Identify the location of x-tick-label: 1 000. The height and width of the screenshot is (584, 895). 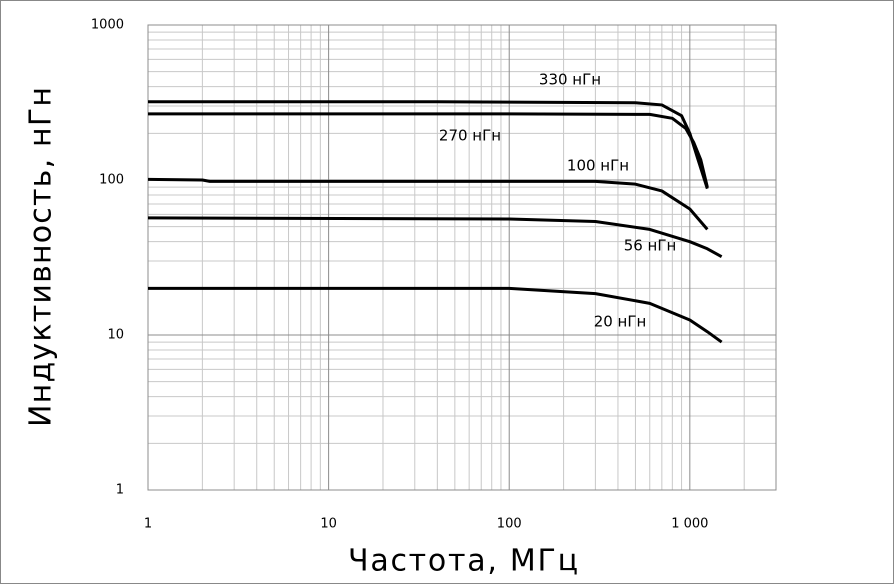
(689, 524).